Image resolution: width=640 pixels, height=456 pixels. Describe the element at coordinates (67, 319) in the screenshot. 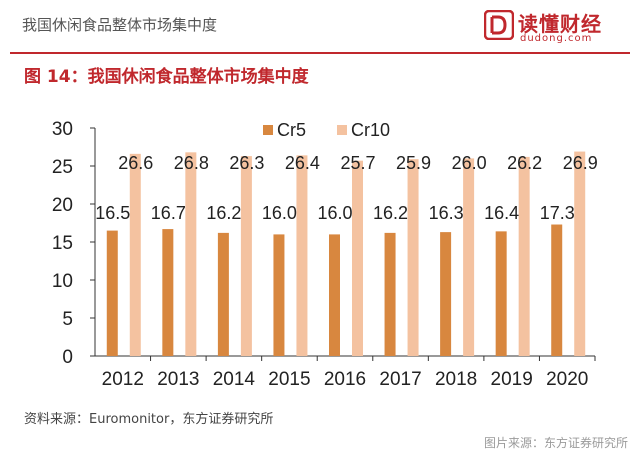

I see `y-tick-label: 5` at that location.